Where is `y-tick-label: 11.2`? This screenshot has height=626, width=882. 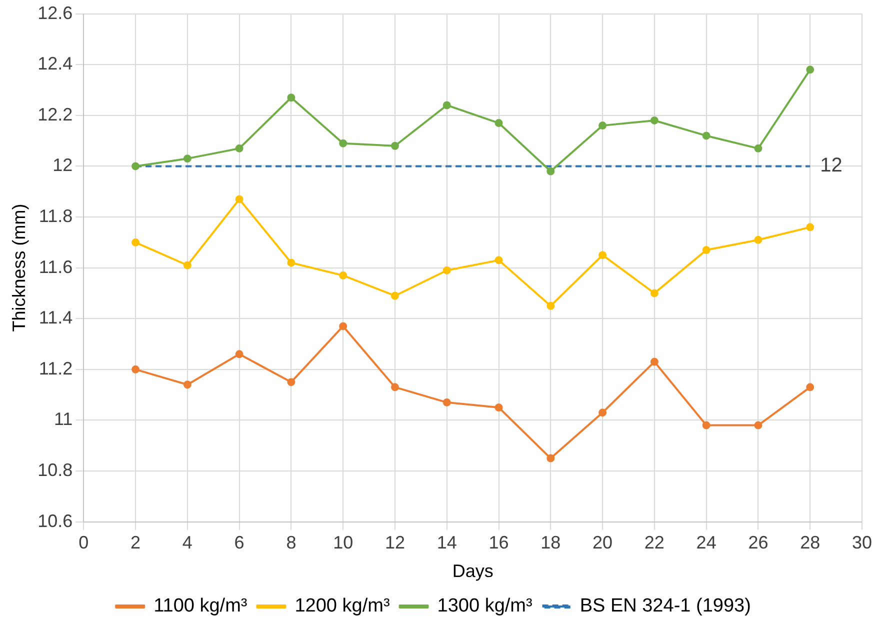
y-tick-label: 11.2 is located at coordinates (55, 368).